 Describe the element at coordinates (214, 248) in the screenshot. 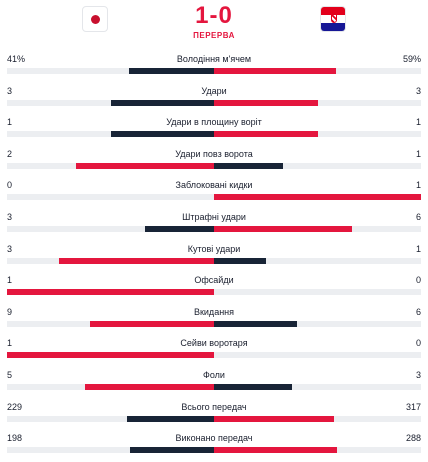

I see `stat-label: Кутові удари` at that location.